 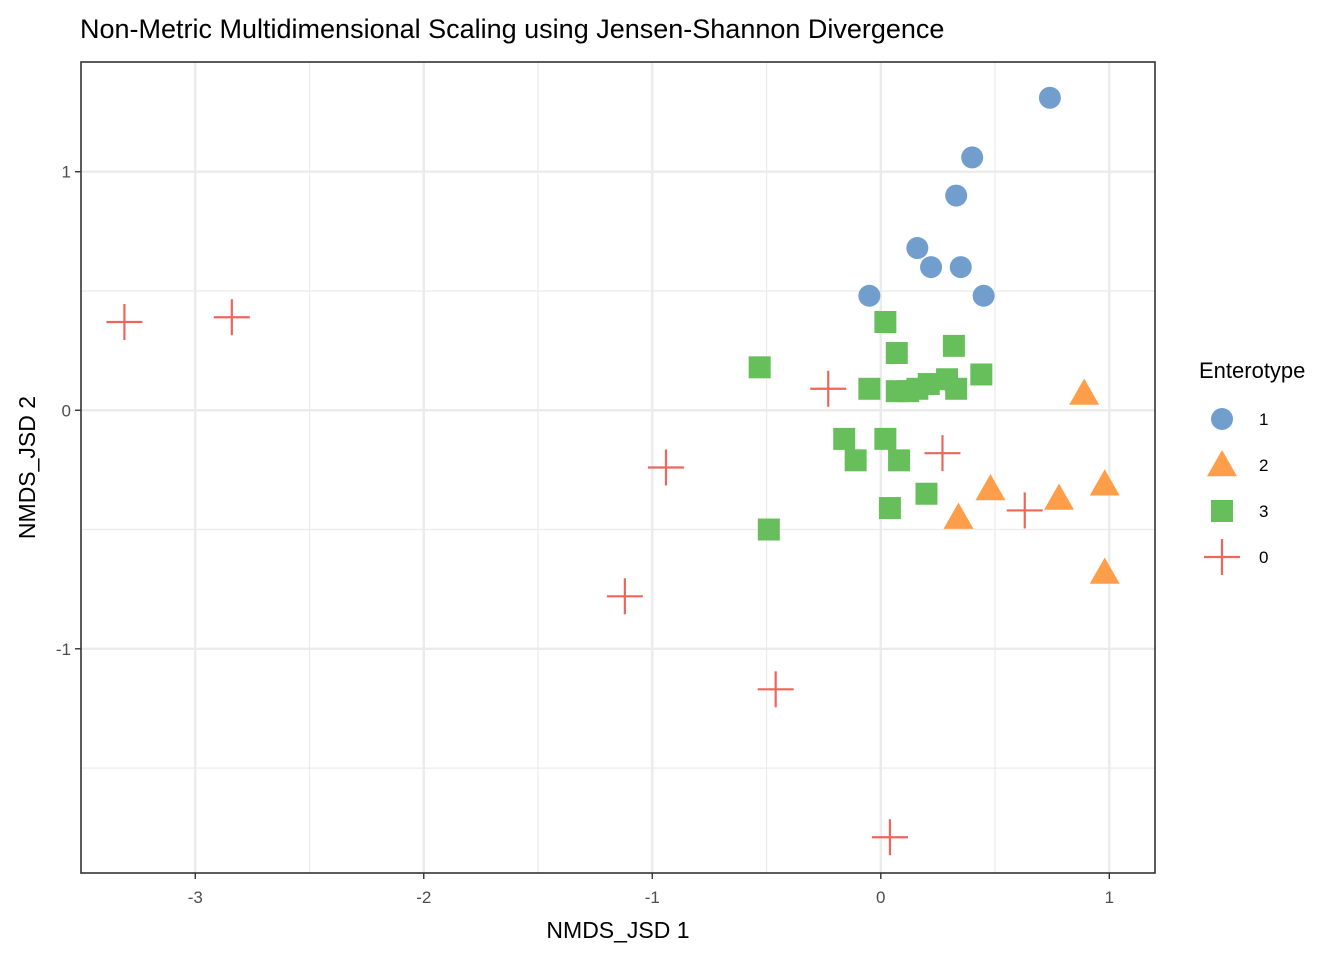 I want to click on y-axis-ticks: -1 0 1, so click(x=68, y=411).